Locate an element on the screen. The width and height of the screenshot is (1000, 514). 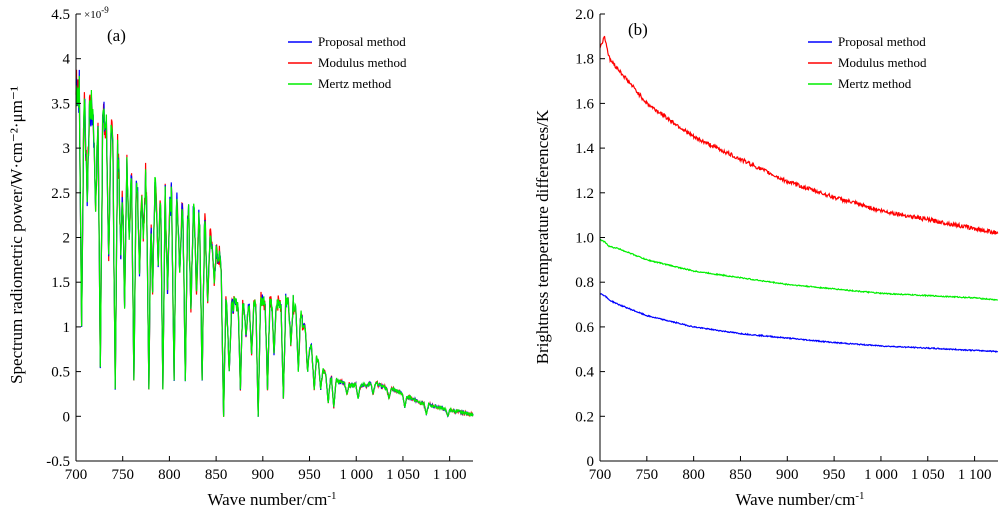
panel-a-x-axis-label: Wave number/cm-1 is located at coordinates (271, 499).